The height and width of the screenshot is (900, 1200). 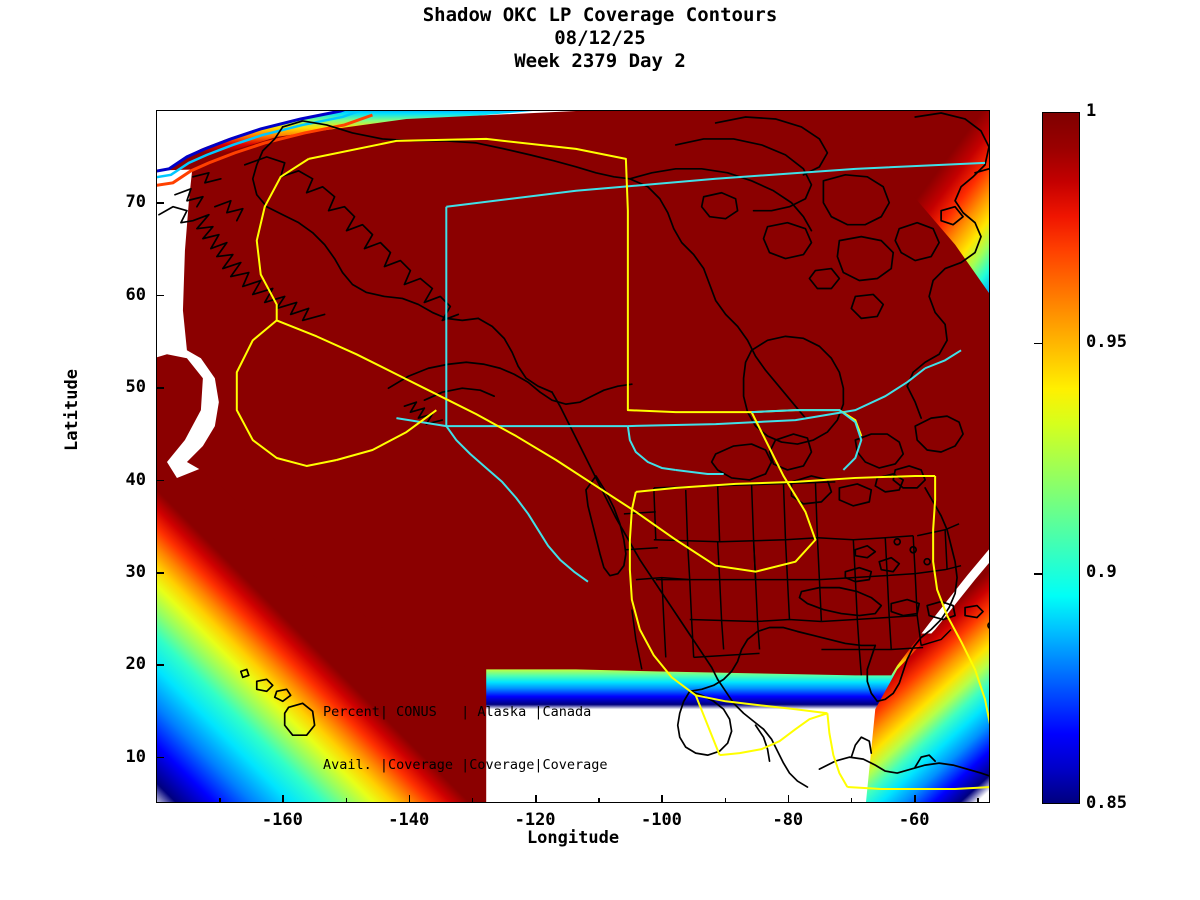 I want to click on figure-title-line1: Shadow OKC LP Coverage Contours, so click(x=600, y=15).